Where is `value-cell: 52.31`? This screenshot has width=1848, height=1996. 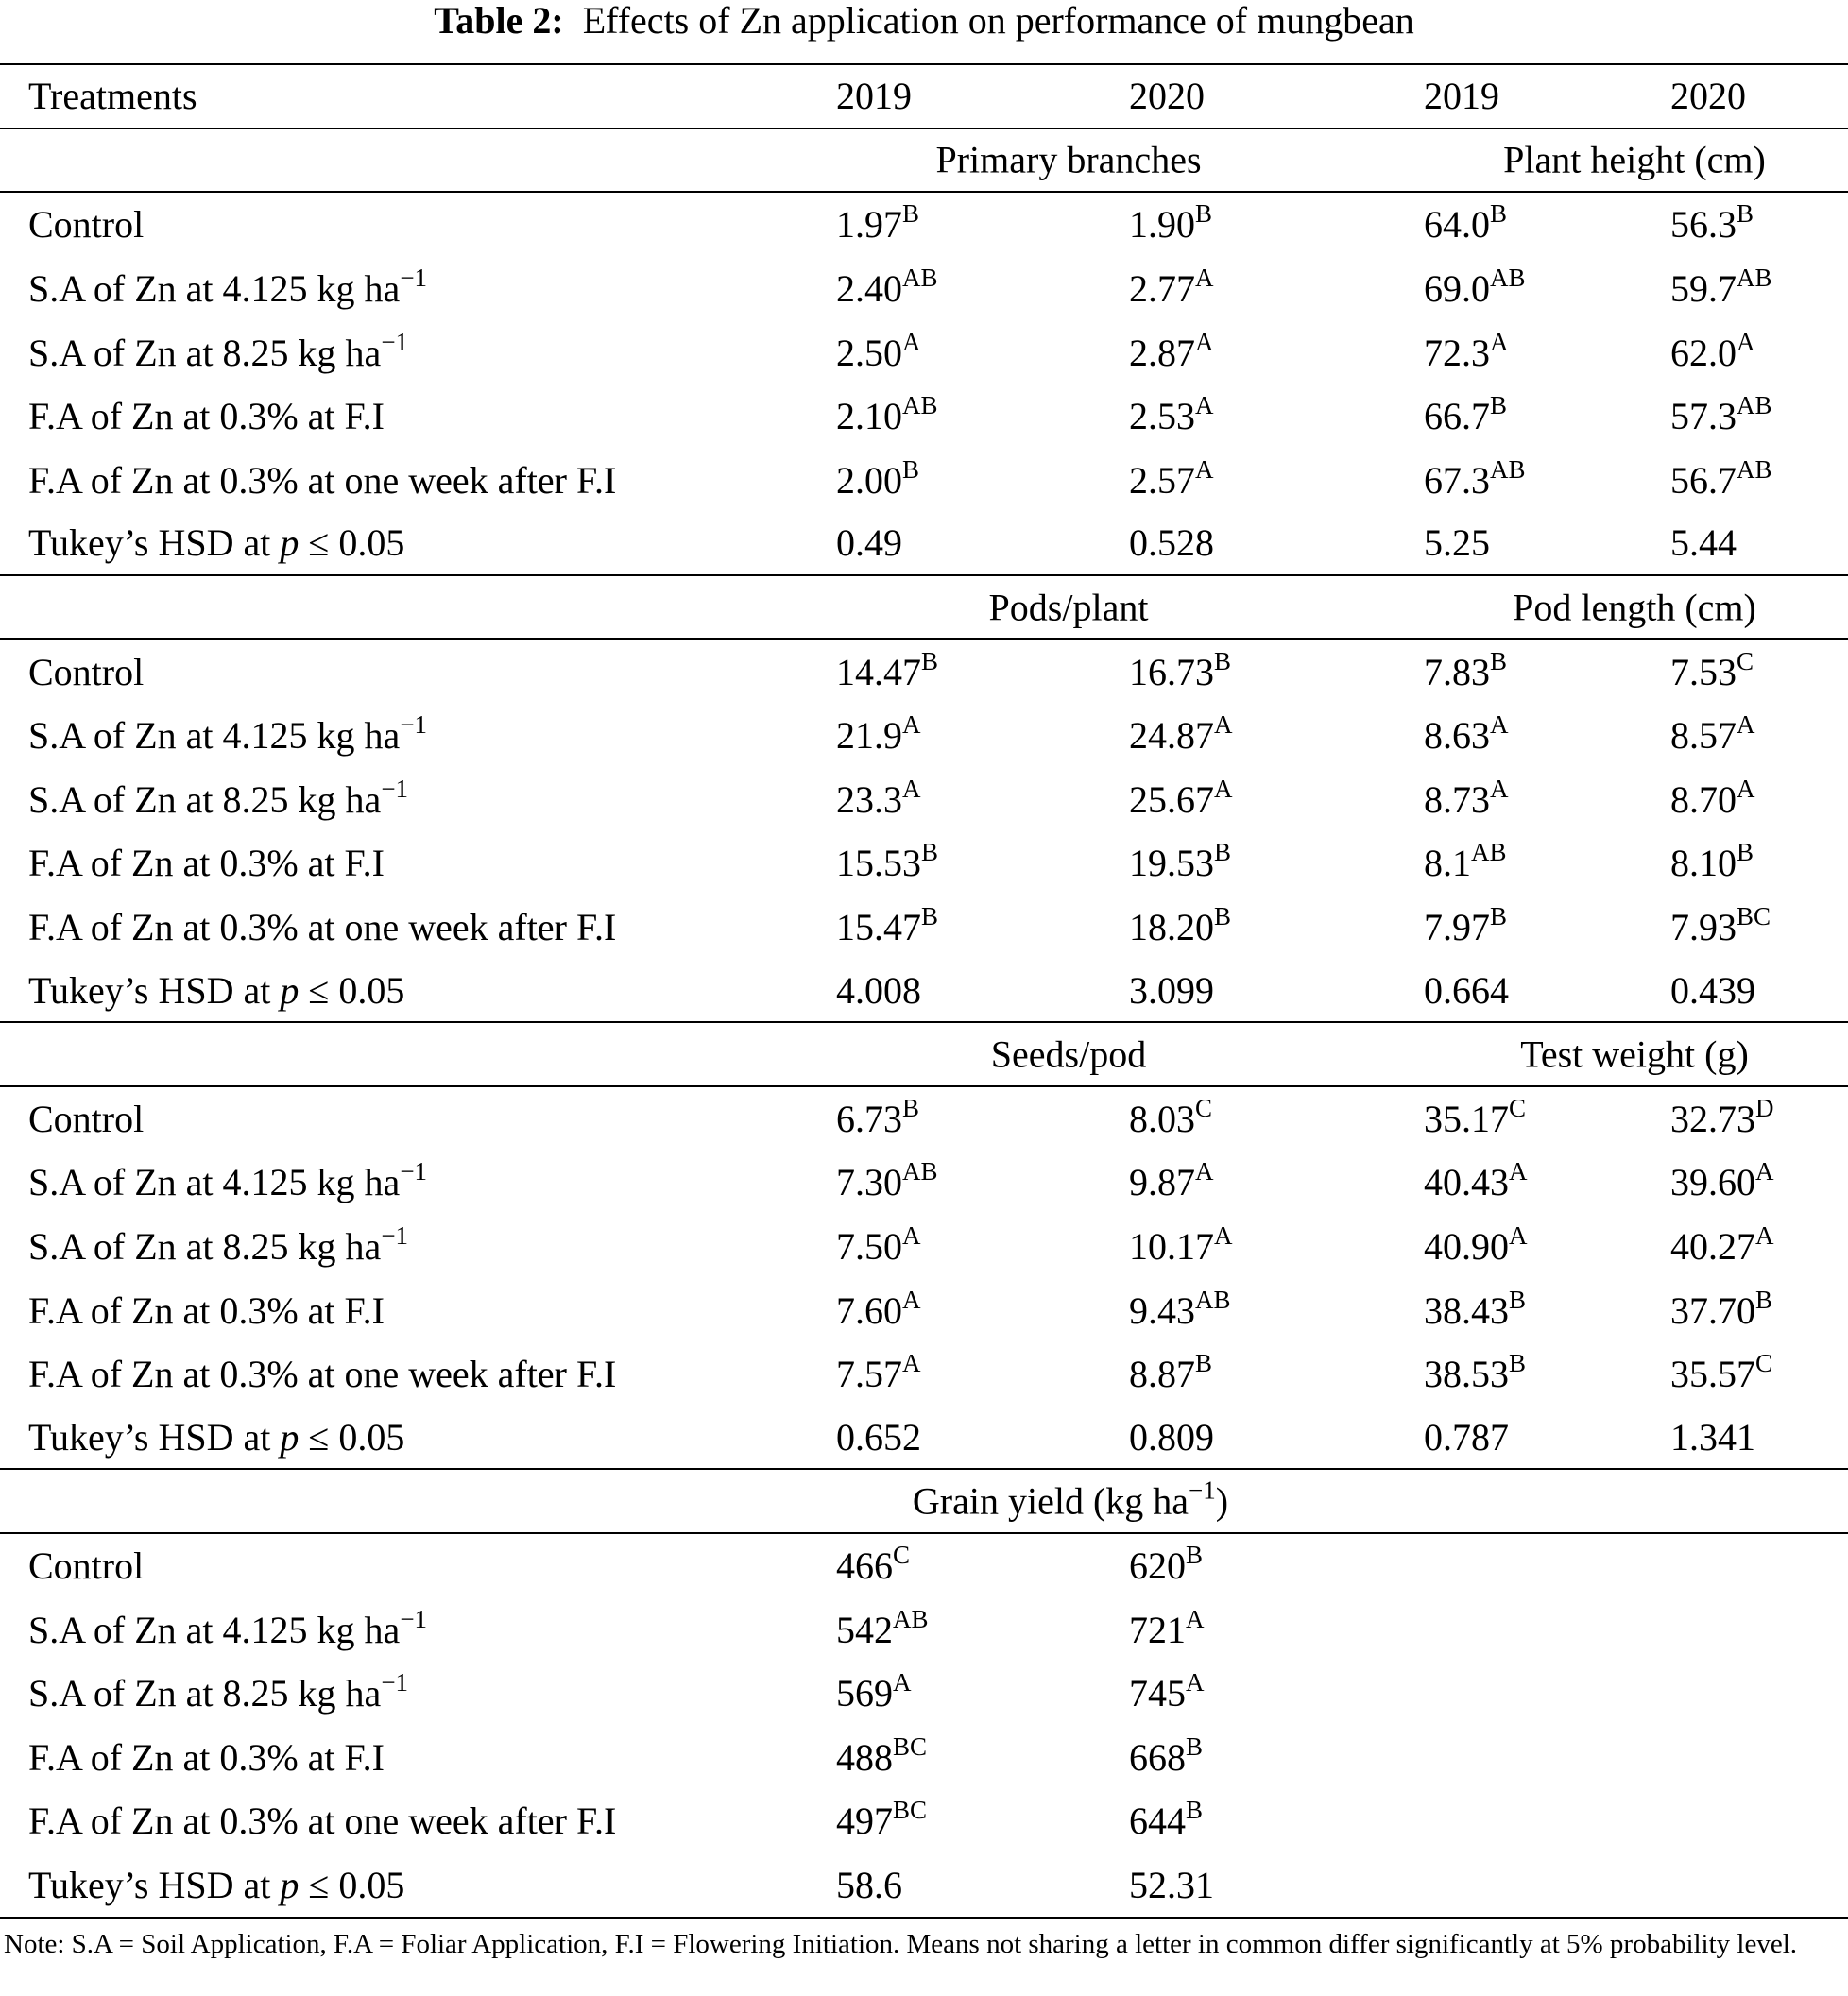 value-cell: 52.31 is located at coordinates (1277, 1885).